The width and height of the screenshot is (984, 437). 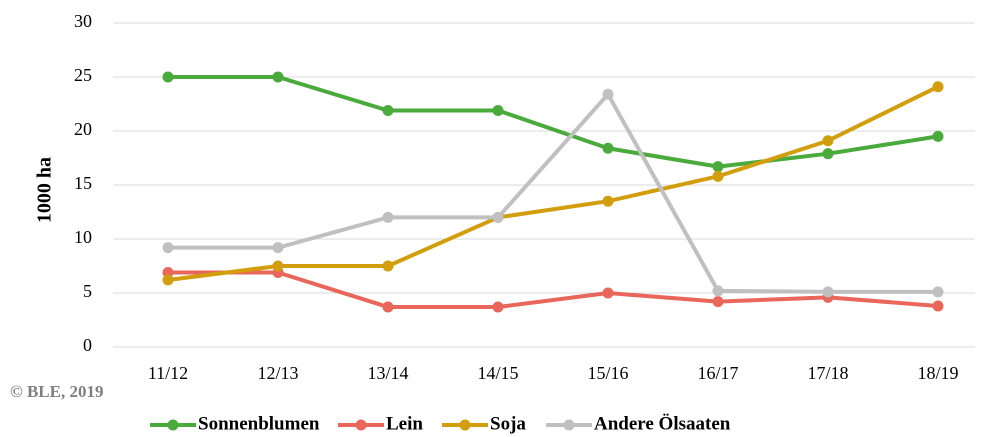 What do you see at coordinates (277, 373) in the screenshot?
I see `x-tick-label: 12/13` at bounding box center [277, 373].